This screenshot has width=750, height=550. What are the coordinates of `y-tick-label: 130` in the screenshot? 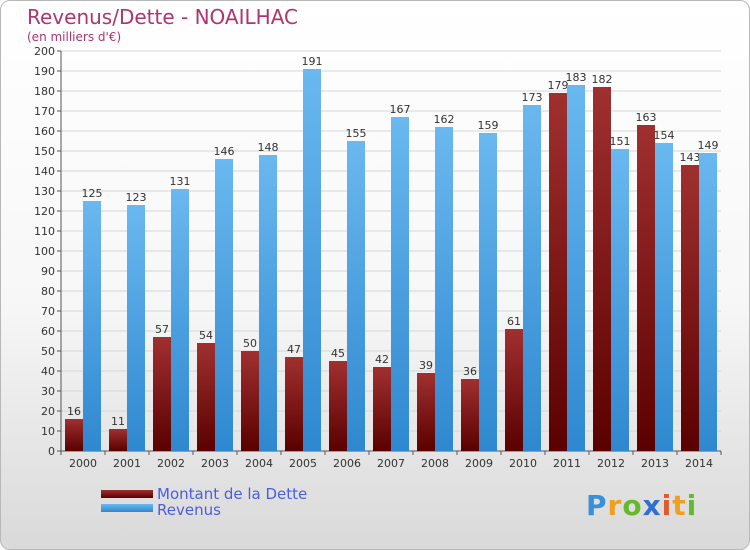 It's located at (44, 191).